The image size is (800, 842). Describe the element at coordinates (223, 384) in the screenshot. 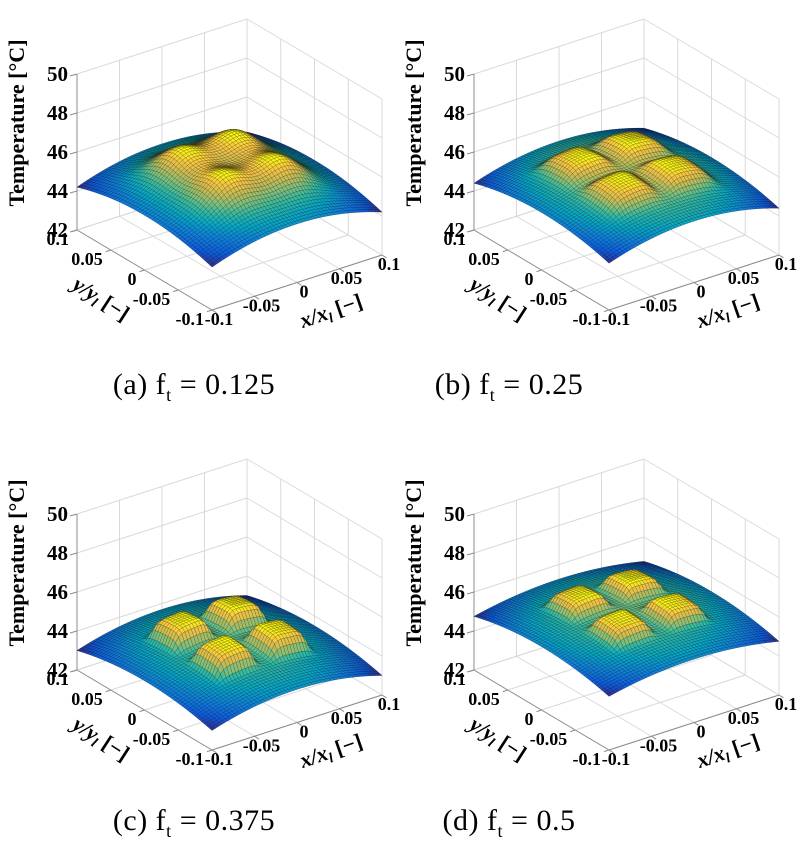

I see `caption-value: = 0.125` at that location.